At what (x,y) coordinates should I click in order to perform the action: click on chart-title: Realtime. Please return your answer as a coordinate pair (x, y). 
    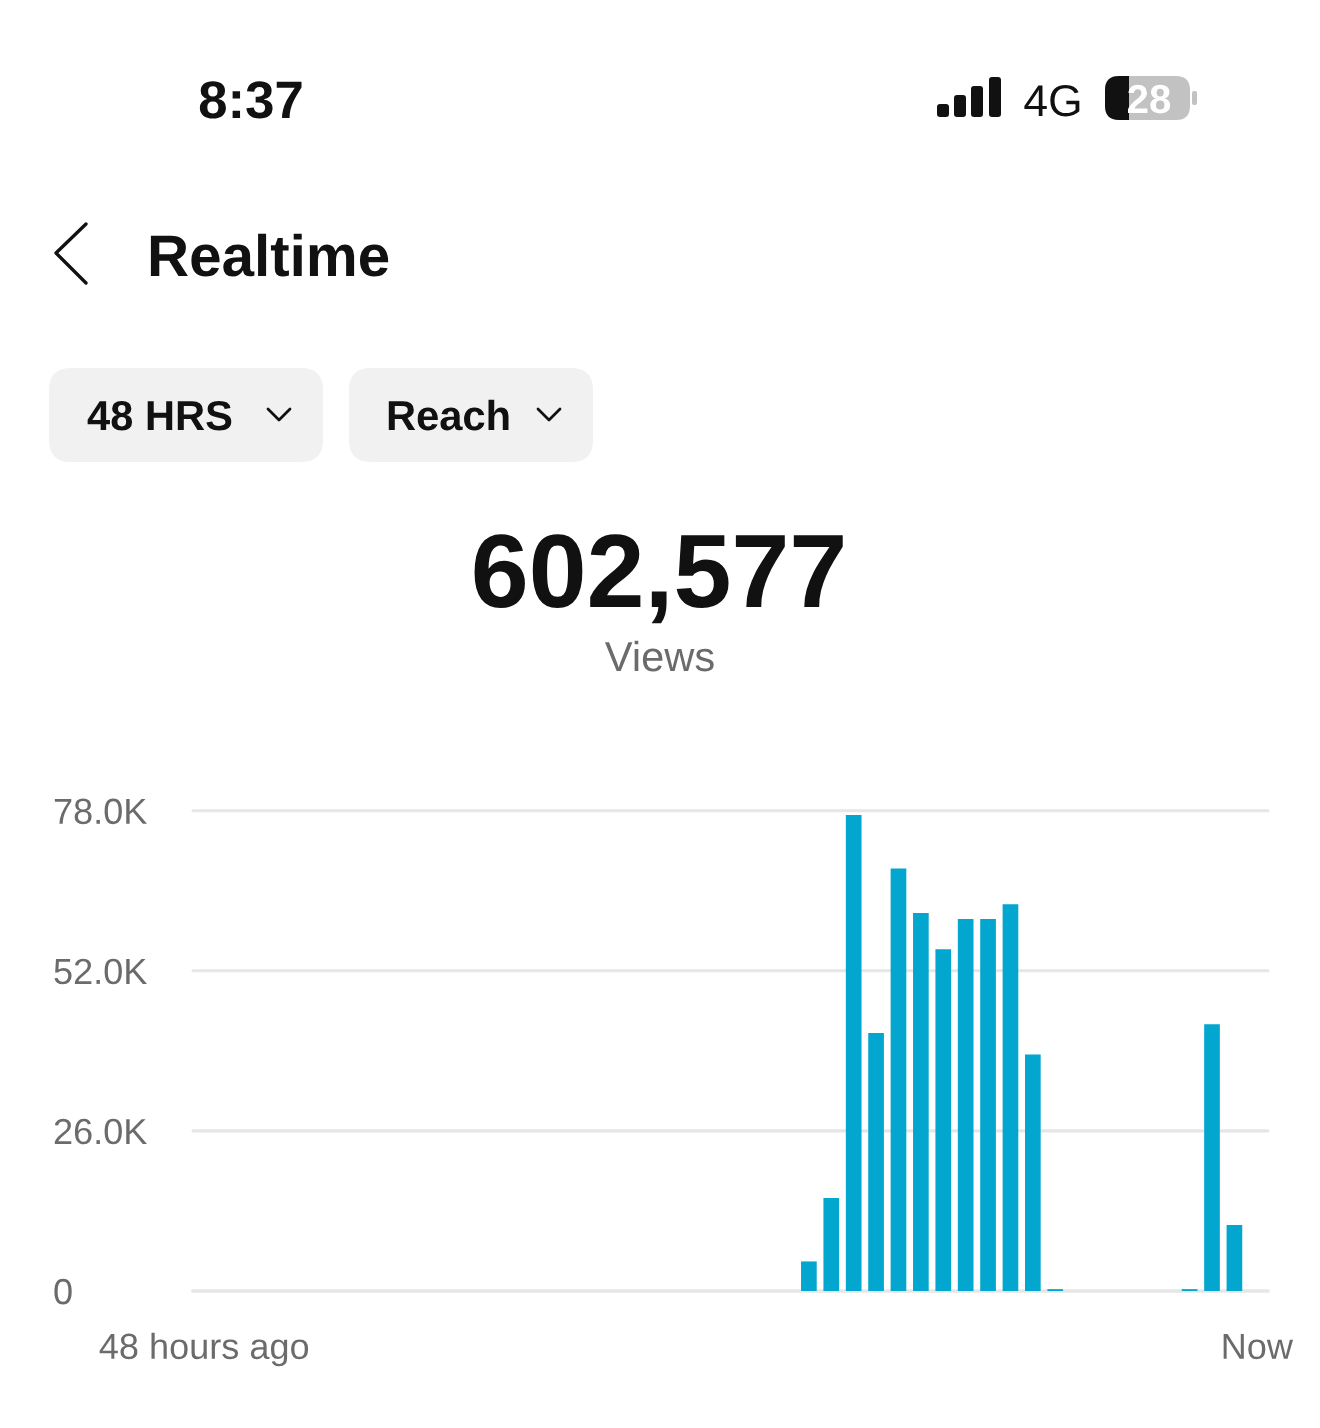
    Looking at the image, I should click on (269, 255).